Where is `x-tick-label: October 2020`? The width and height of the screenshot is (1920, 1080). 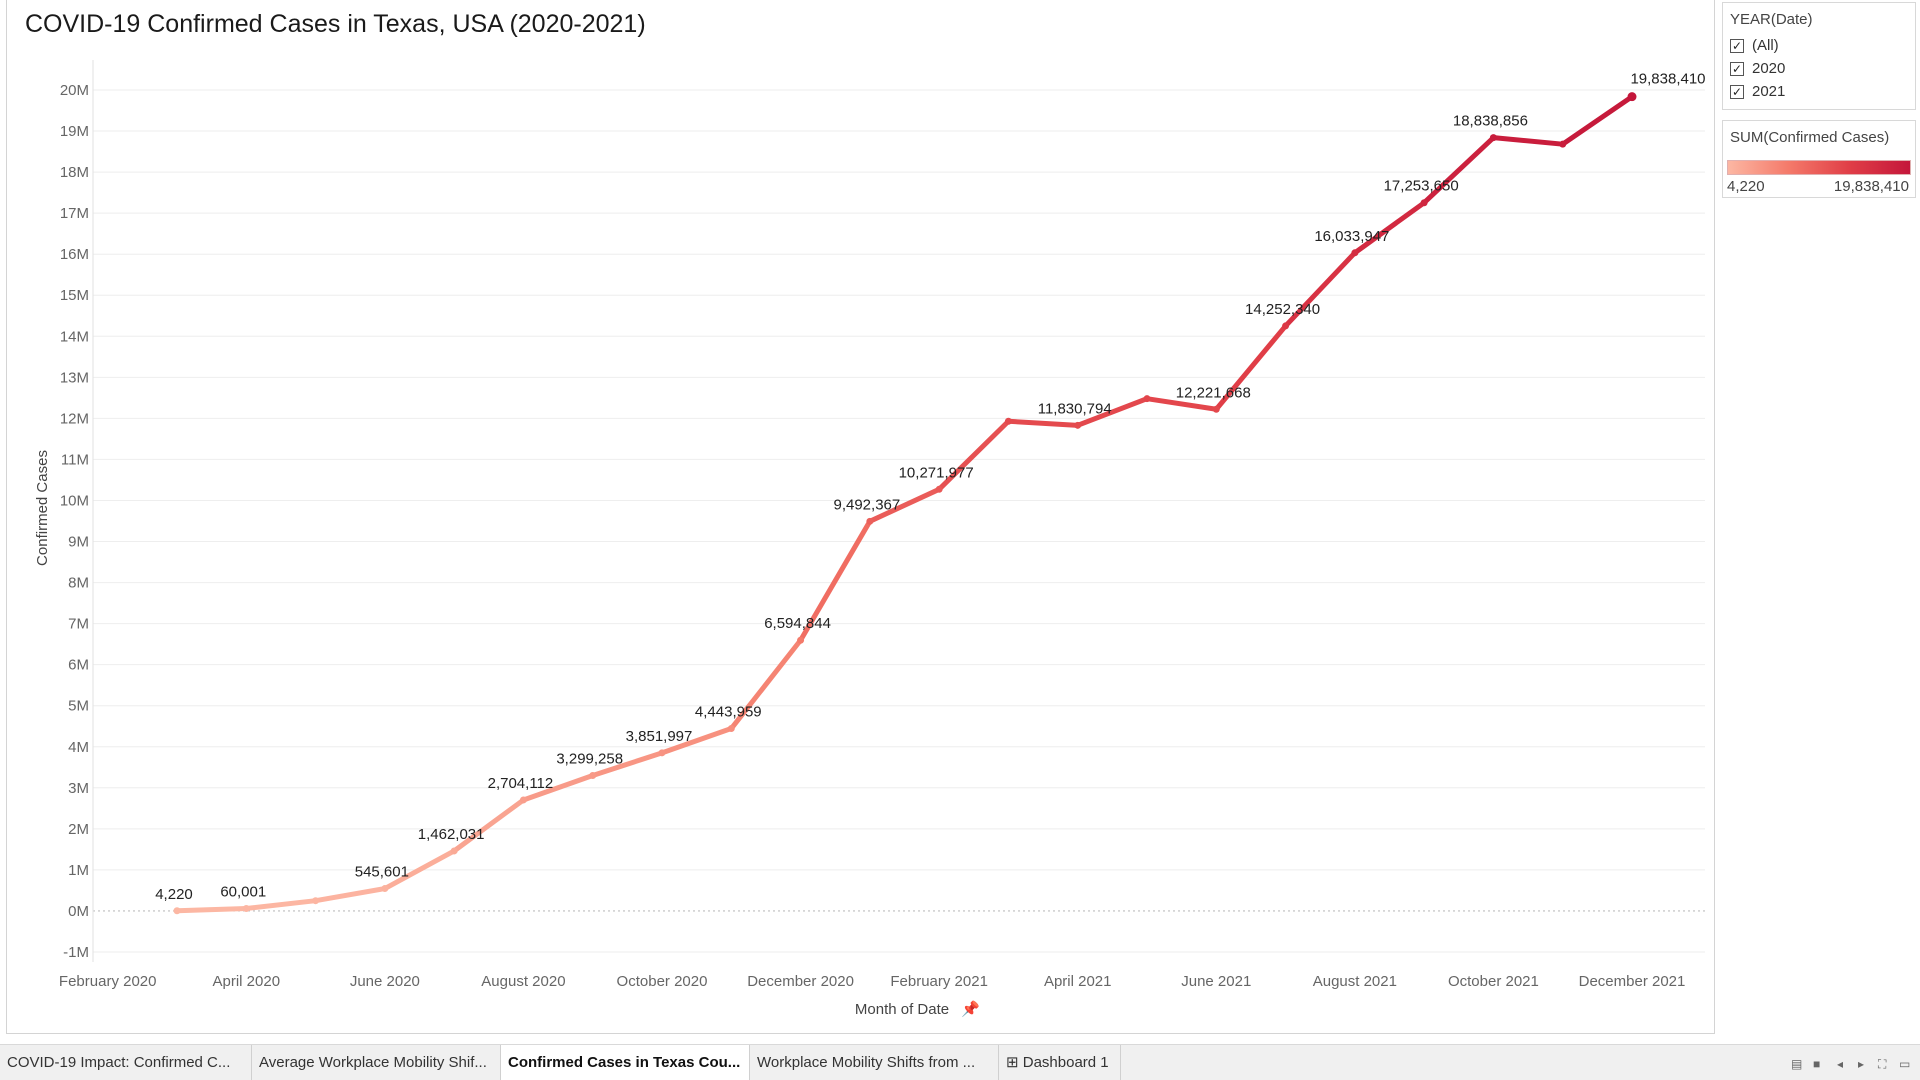
x-tick-label: October 2020 is located at coordinates (662, 981).